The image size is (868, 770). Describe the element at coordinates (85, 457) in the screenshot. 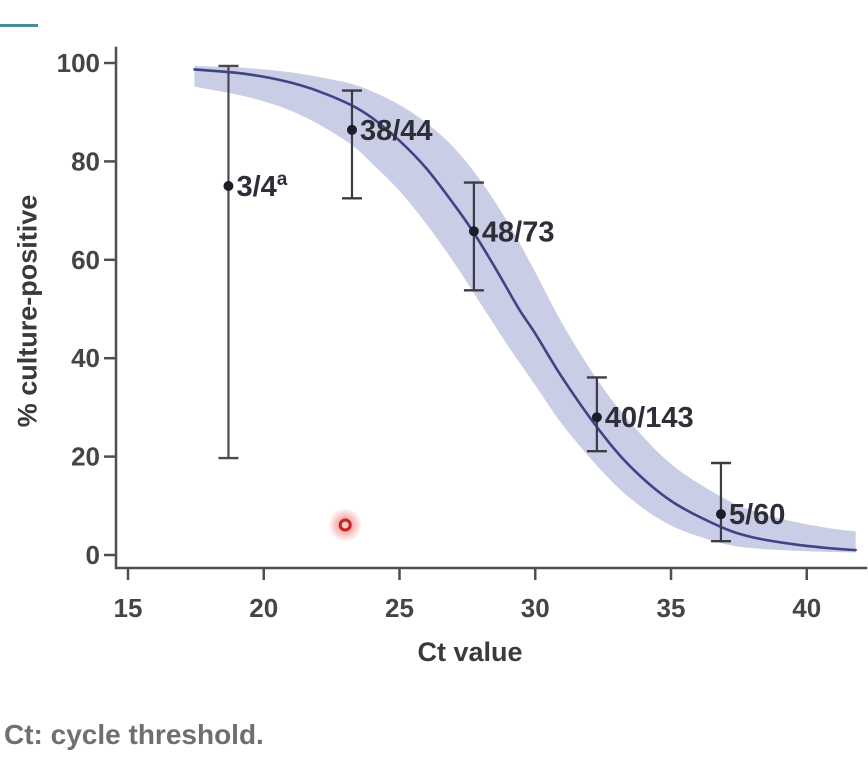

I see `y-tick-label: 20` at that location.